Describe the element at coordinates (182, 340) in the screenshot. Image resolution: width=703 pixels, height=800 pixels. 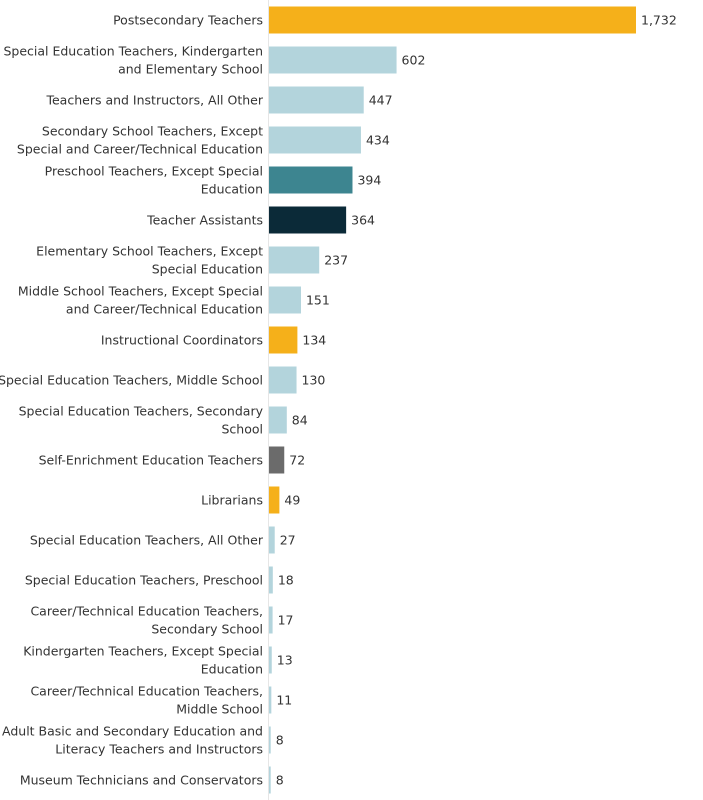
I see `category-label-8: Instructional Coordinators` at that location.